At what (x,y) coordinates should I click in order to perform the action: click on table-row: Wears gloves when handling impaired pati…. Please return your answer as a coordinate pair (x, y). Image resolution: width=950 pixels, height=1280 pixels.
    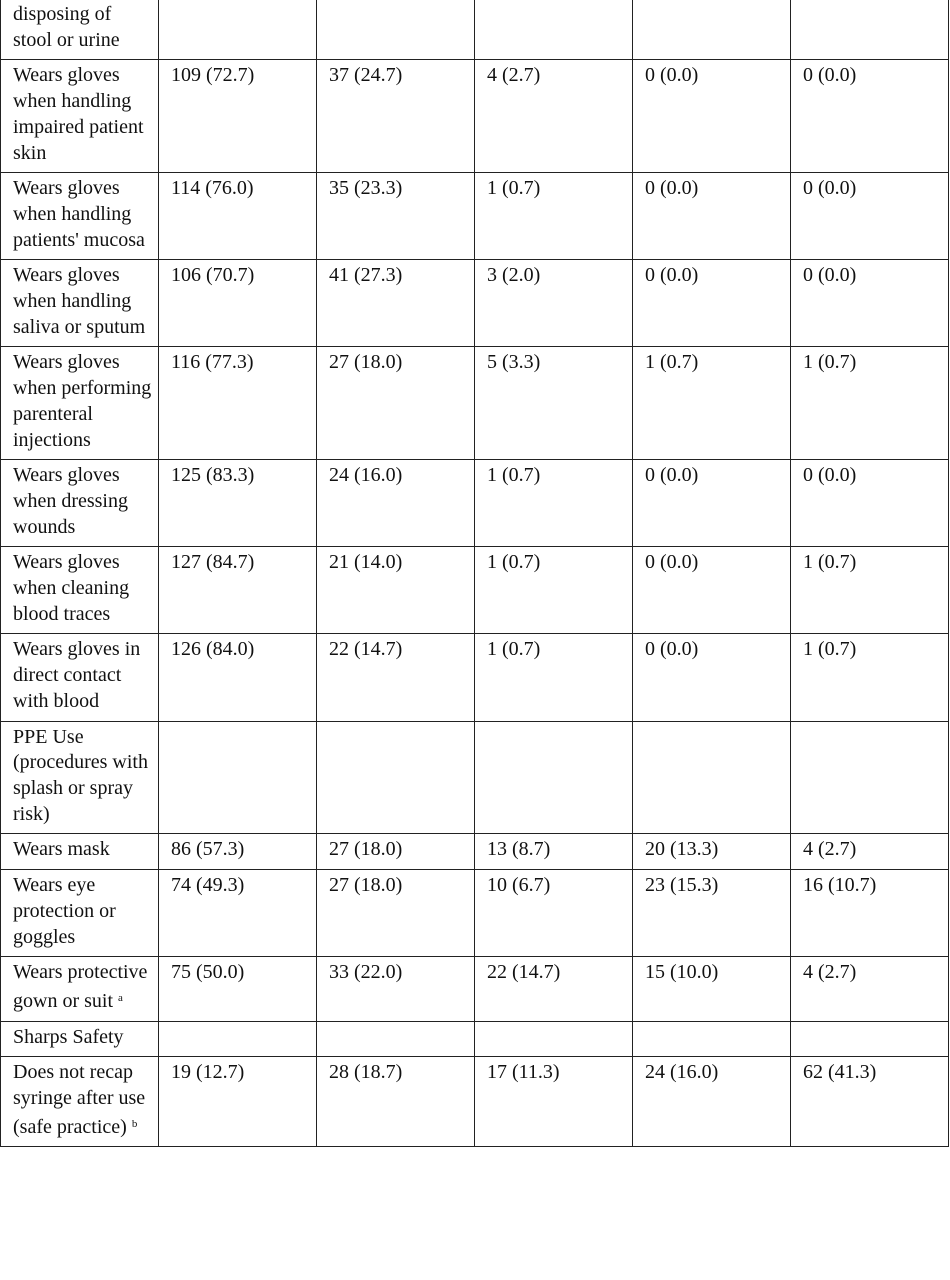
    Looking at the image, I should click on (474, 116).